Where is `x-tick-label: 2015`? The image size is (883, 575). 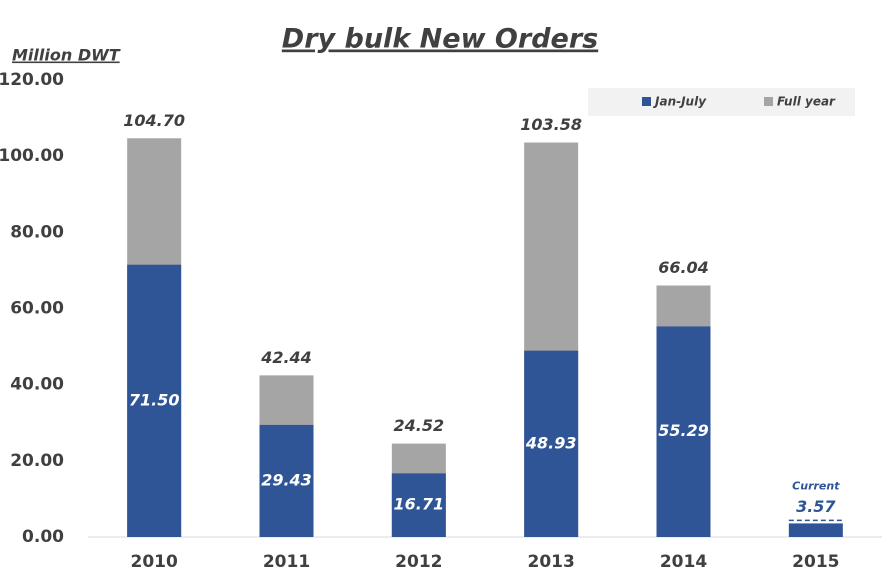 x-tick-label: 2015 is located at coordinates (815, 562).